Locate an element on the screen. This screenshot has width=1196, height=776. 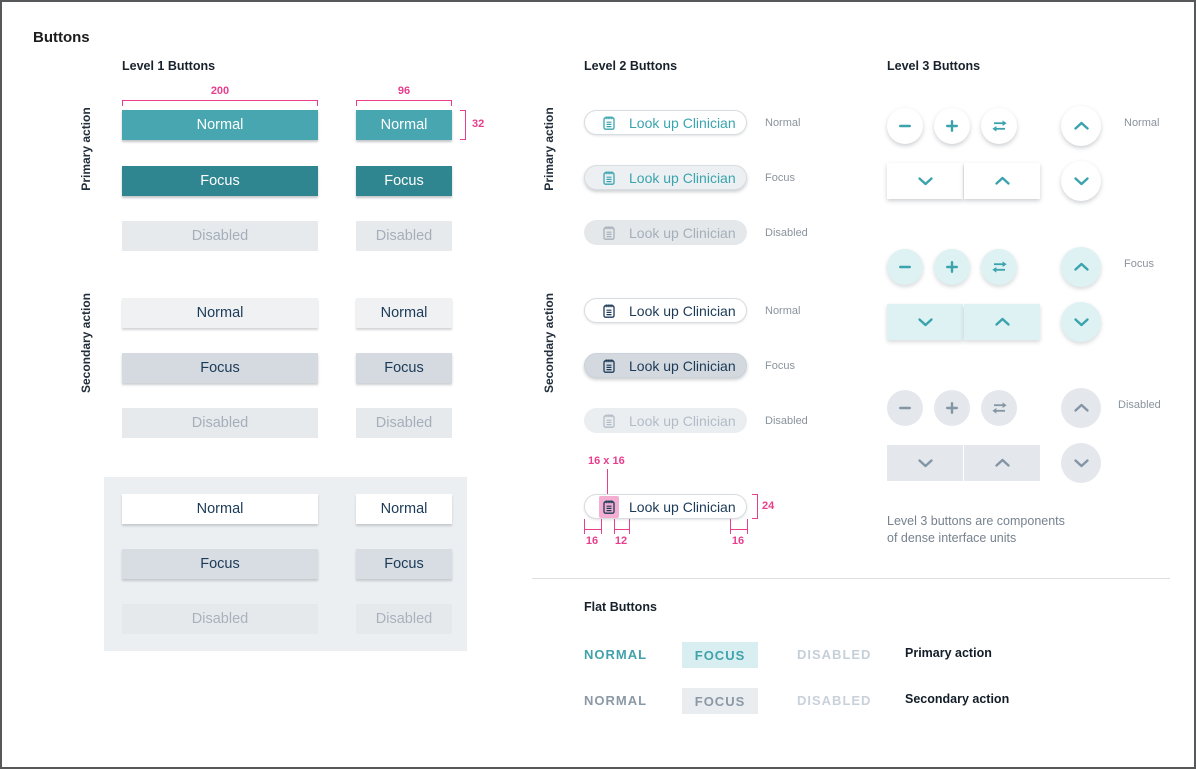
flat-secondary-normal-button: NORMAL is located at coordinates (616, 700).